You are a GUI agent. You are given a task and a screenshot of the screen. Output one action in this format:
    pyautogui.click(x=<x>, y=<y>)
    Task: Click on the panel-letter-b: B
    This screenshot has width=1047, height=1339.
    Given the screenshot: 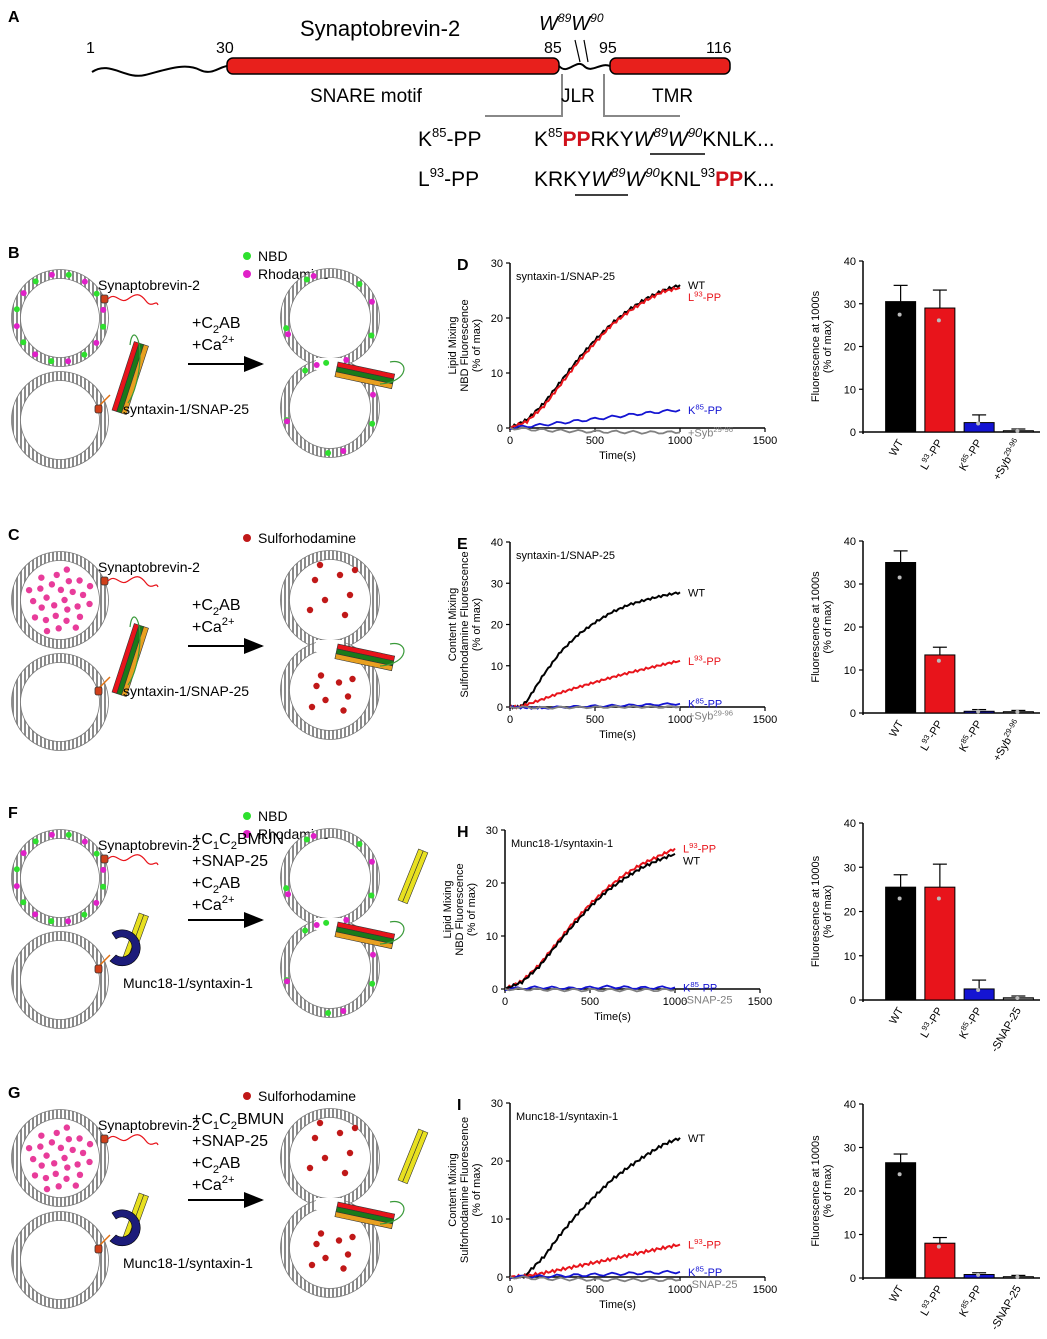 What is the action you would take?
    pyautogui.click(x=14, y=253)
    